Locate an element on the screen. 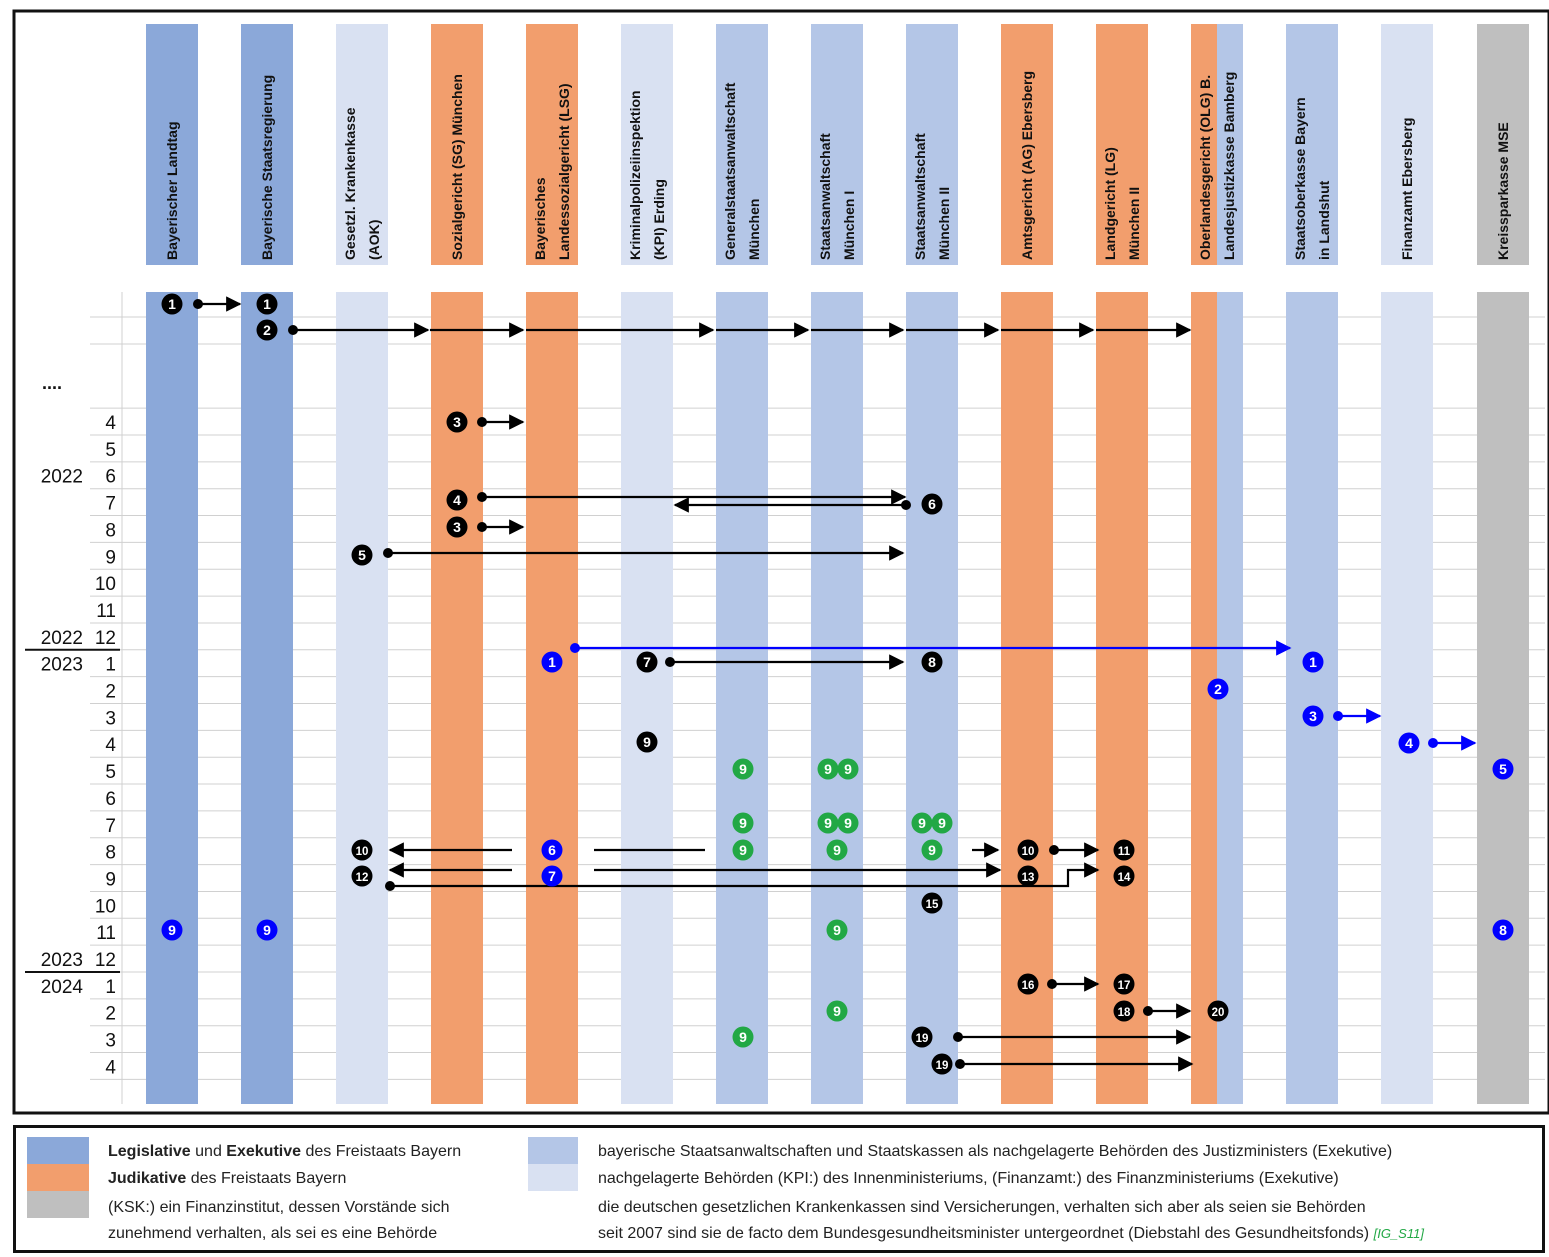  event-marker-number: 4 is located at coordinates (457, 500).